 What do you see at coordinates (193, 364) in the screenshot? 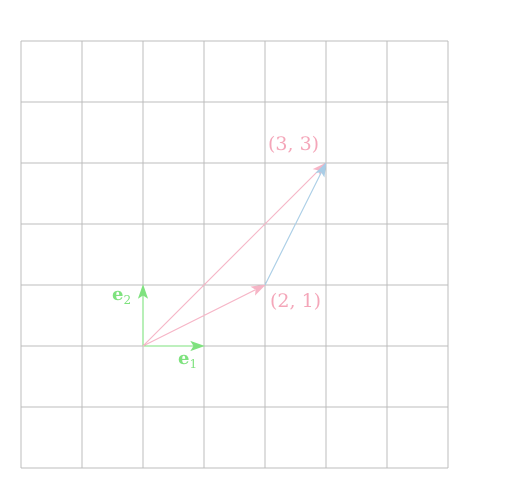
I see `basis-label-e1-sub: 1` at bounding box center [193, 364].